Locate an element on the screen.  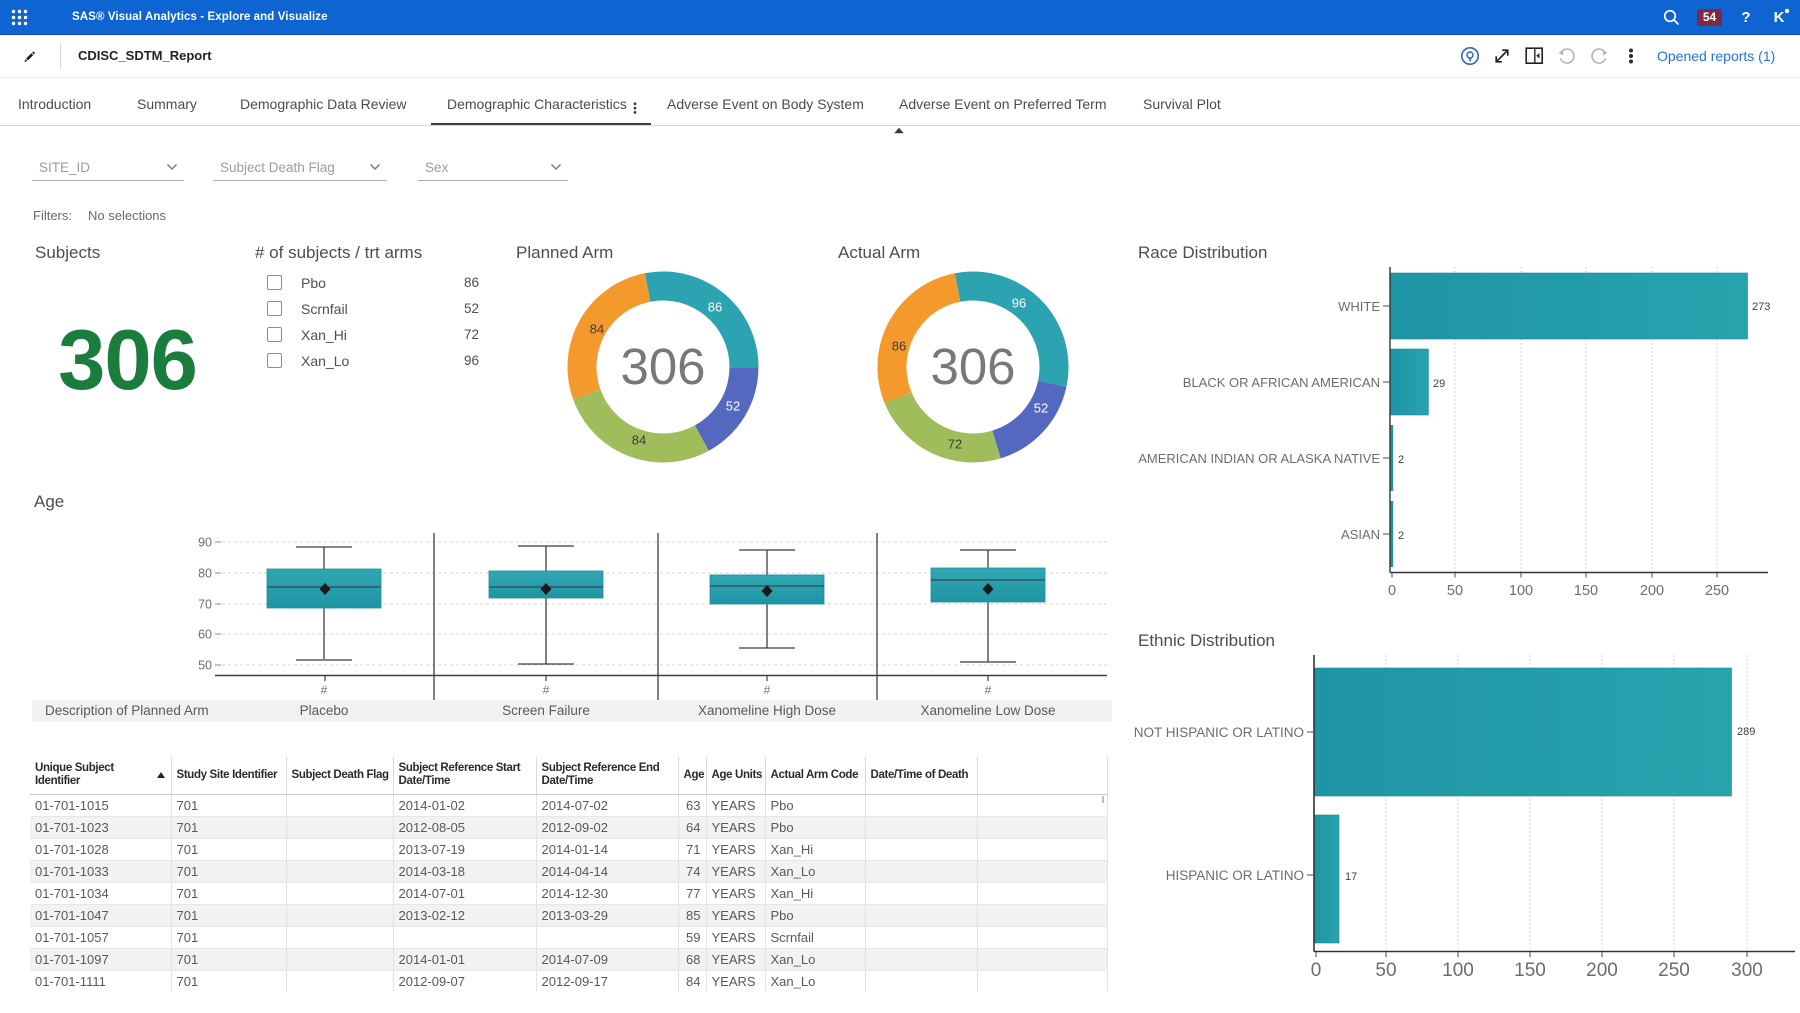
svg-text: 90 is located at coordinates (205, 543).